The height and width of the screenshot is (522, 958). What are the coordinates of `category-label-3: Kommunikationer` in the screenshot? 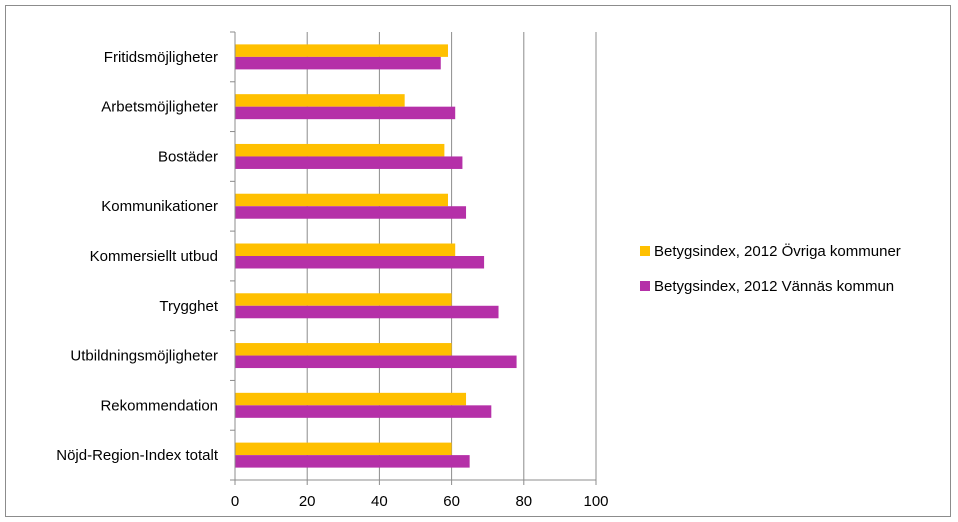 It's located at (159, 206).